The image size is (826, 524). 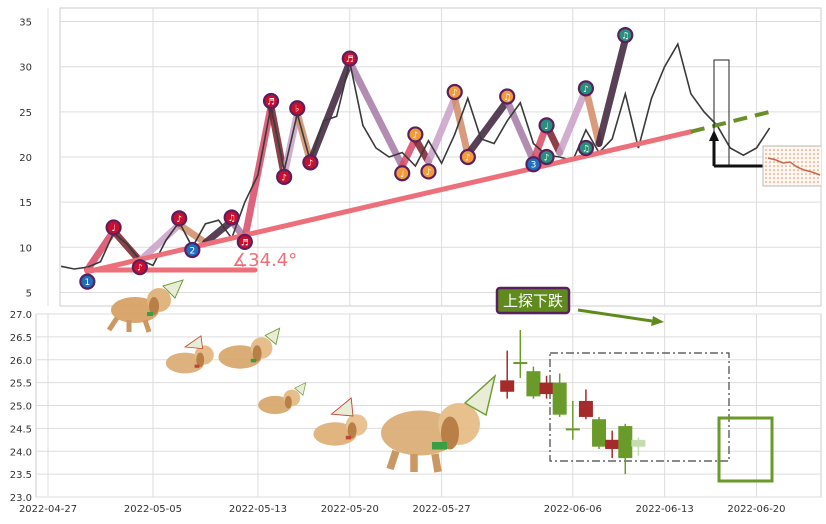 I want to click on badge-glyph: ♭, so click(x=297, y=110).